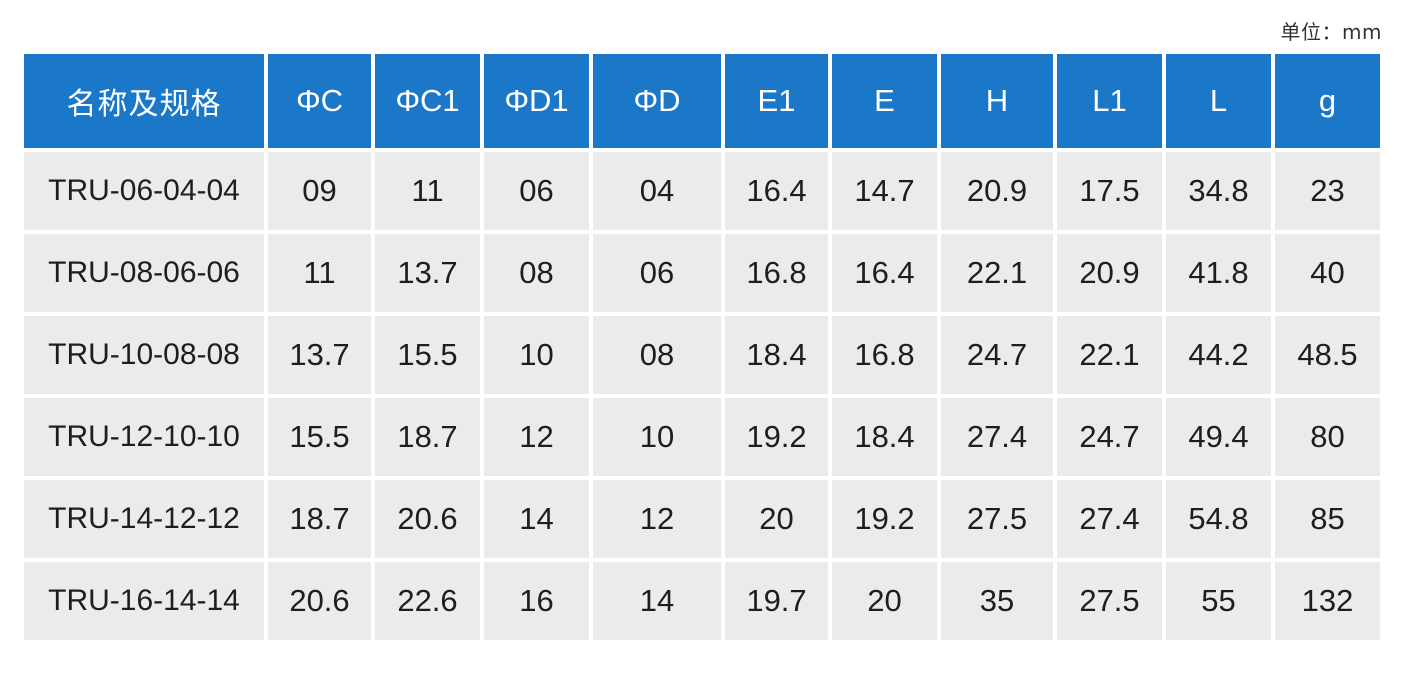  What do you see at coordinates (1327, 101) in the screenshot?
I see `column-header: g` at bounding box center [1327, 101].